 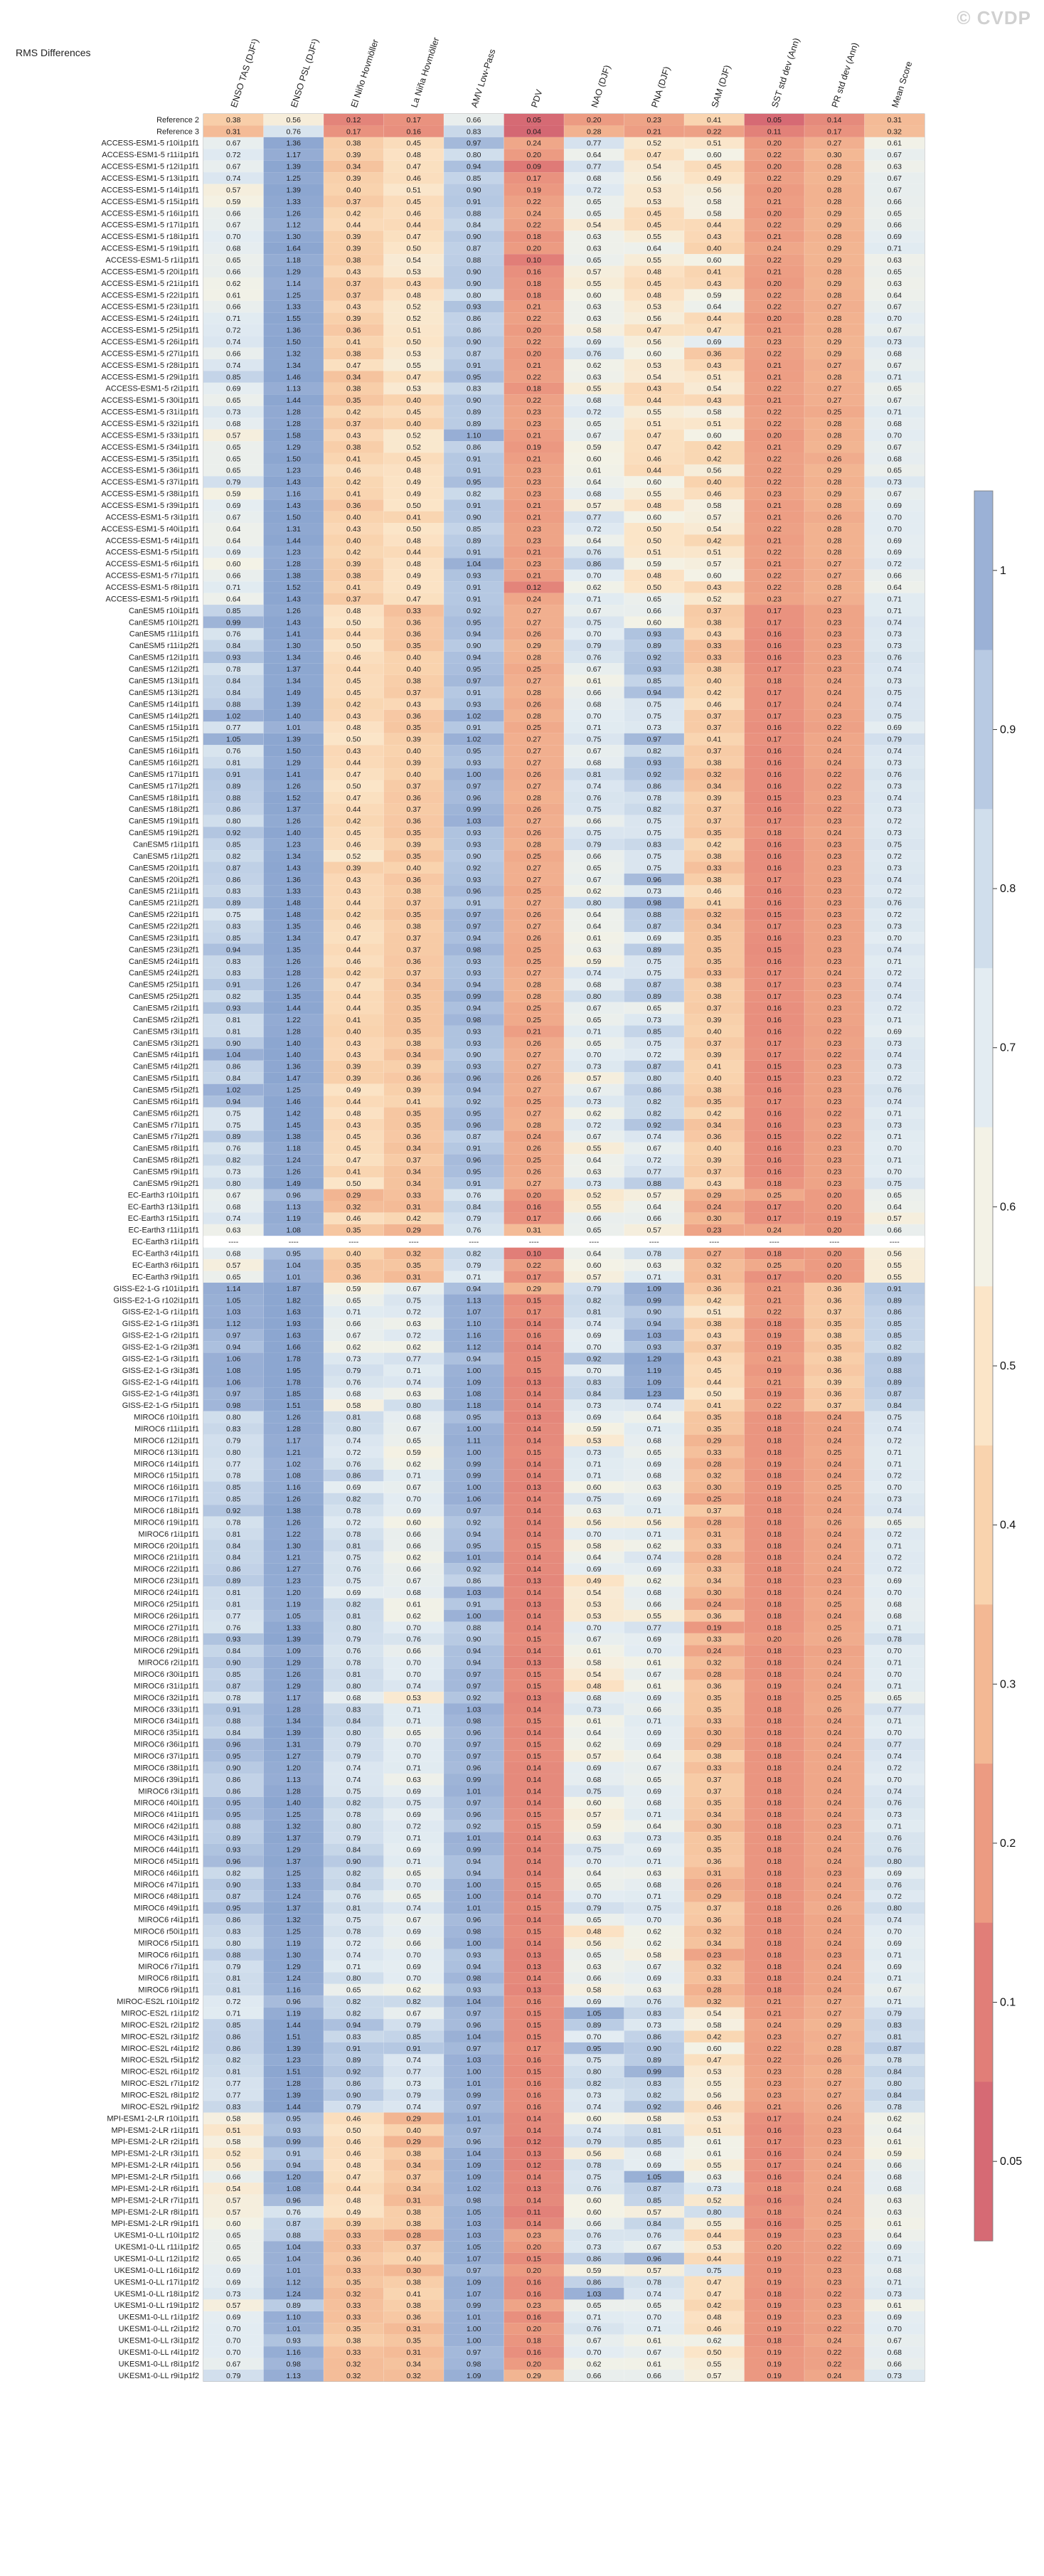 What do you see at coordinates (164, 693) in the screenshot?
I see `row-label: CanESM5 r13i1p2f1` at bounding box center [164, 693].